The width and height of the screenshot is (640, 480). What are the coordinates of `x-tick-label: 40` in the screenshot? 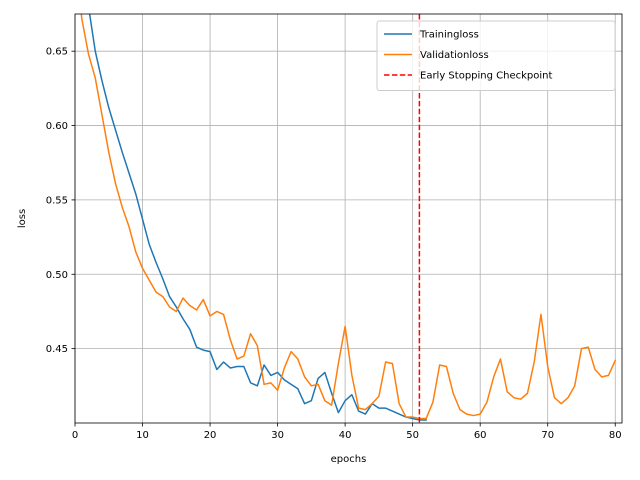 It's located at (345, 435).